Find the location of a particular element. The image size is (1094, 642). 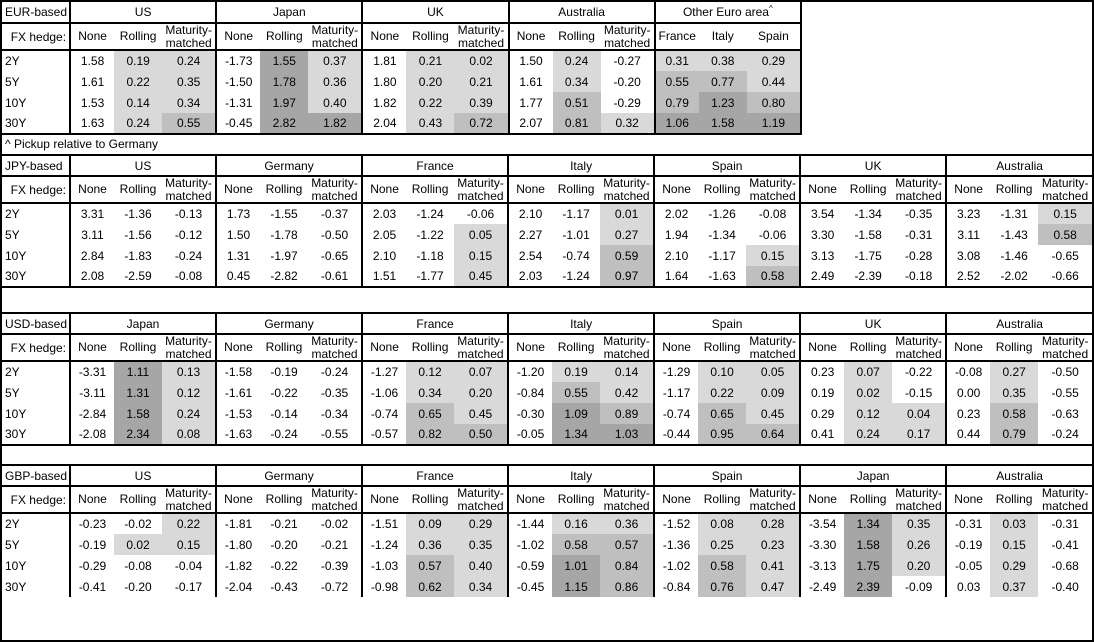

value-cell: -1.20 is located at coordinates (530, 371).